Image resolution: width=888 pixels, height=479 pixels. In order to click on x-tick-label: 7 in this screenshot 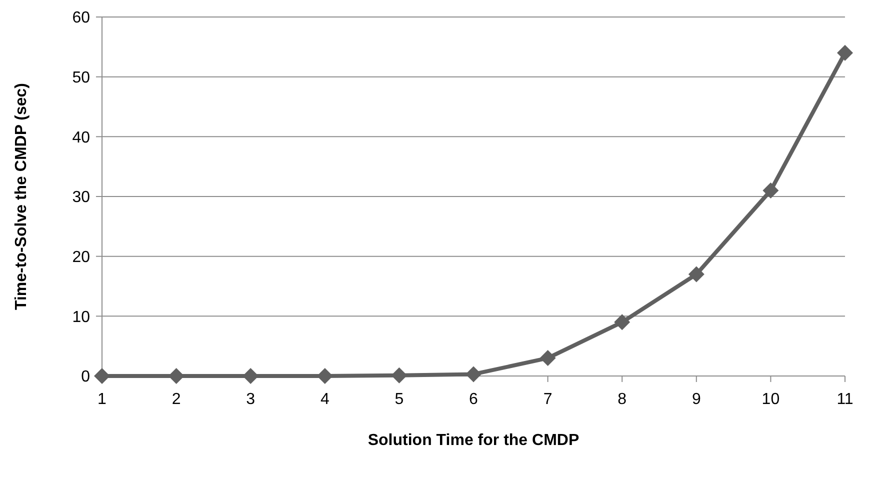, I will do `click(547, 399)`.